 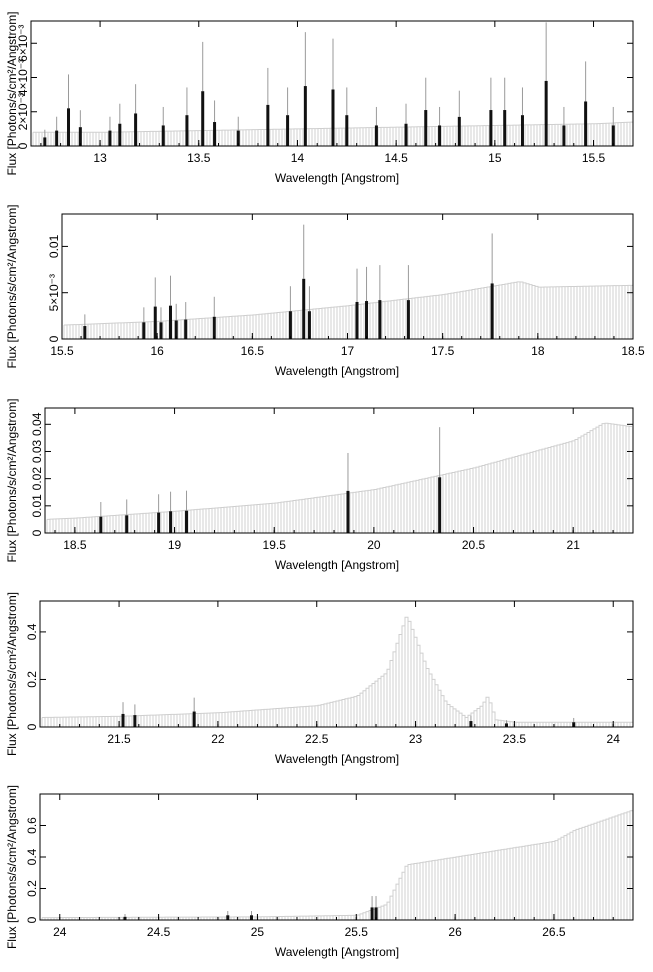 I want to click on y-tick-label: 0.6, so click(x=32, y=825).